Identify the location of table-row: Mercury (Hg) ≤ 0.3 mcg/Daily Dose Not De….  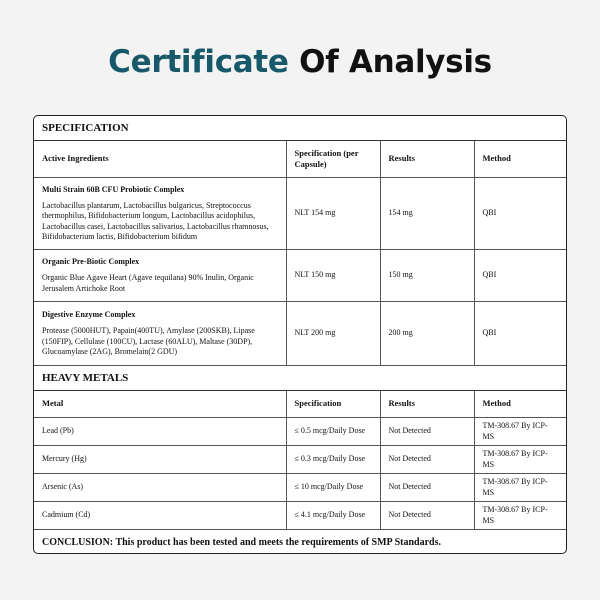
(300, 459).